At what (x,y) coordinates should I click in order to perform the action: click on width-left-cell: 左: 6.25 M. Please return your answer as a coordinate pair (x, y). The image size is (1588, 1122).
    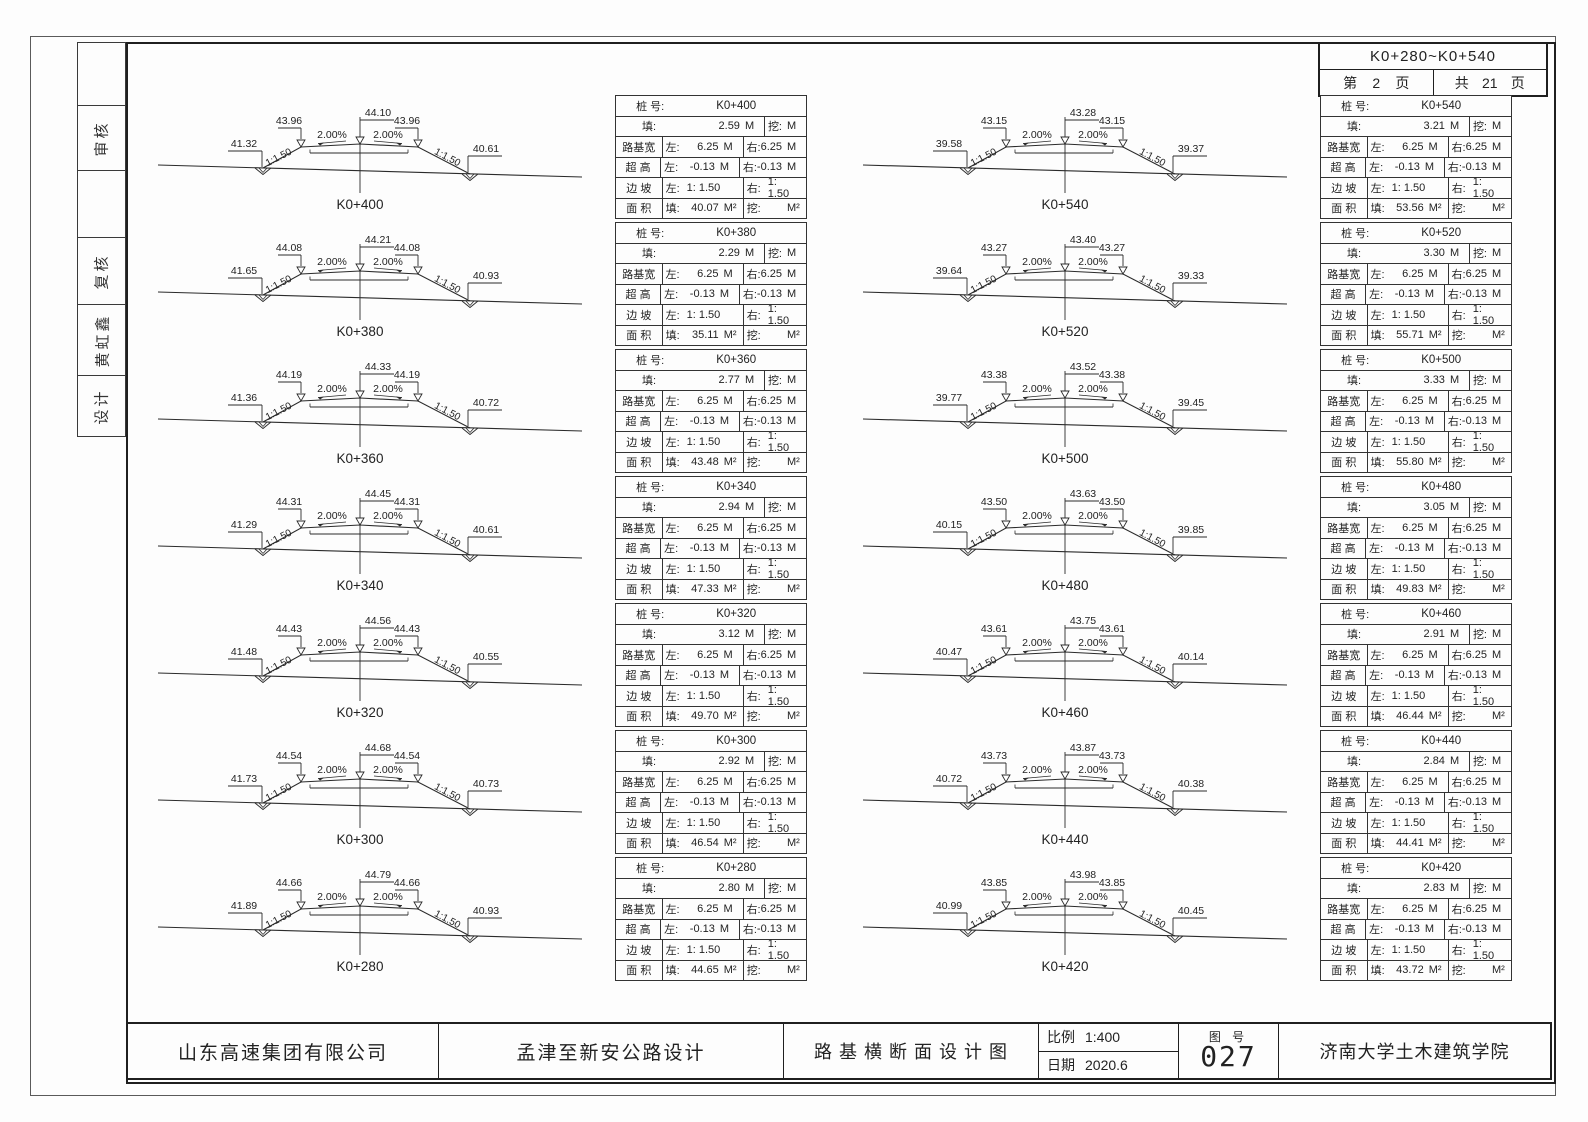
    Looking at the image, I should click on (702, 655).